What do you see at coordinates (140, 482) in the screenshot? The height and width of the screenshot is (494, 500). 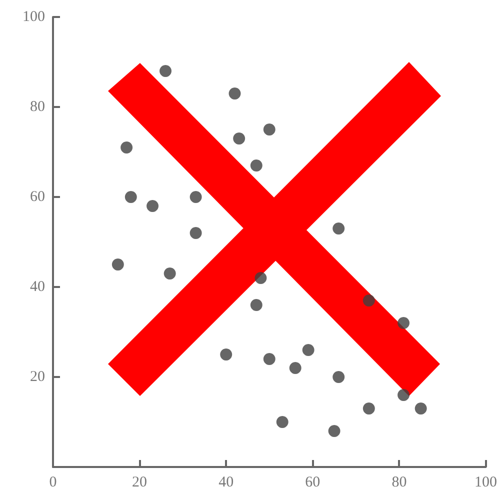 I see `x-tick-label: 20` at bounding box center [140, 482].